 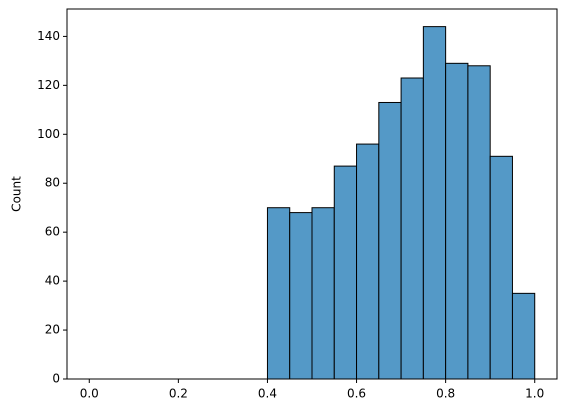 I want to click on x-tick-label: 0.6, so click(x=356, y=394).